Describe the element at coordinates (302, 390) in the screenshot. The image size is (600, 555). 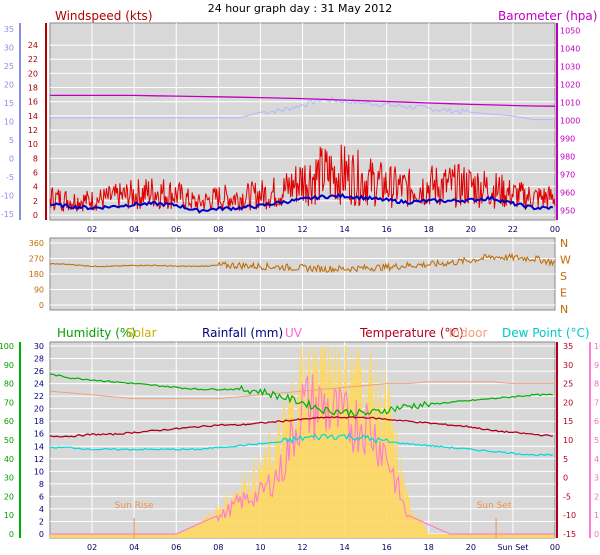
I see `indoor-series` at that location.